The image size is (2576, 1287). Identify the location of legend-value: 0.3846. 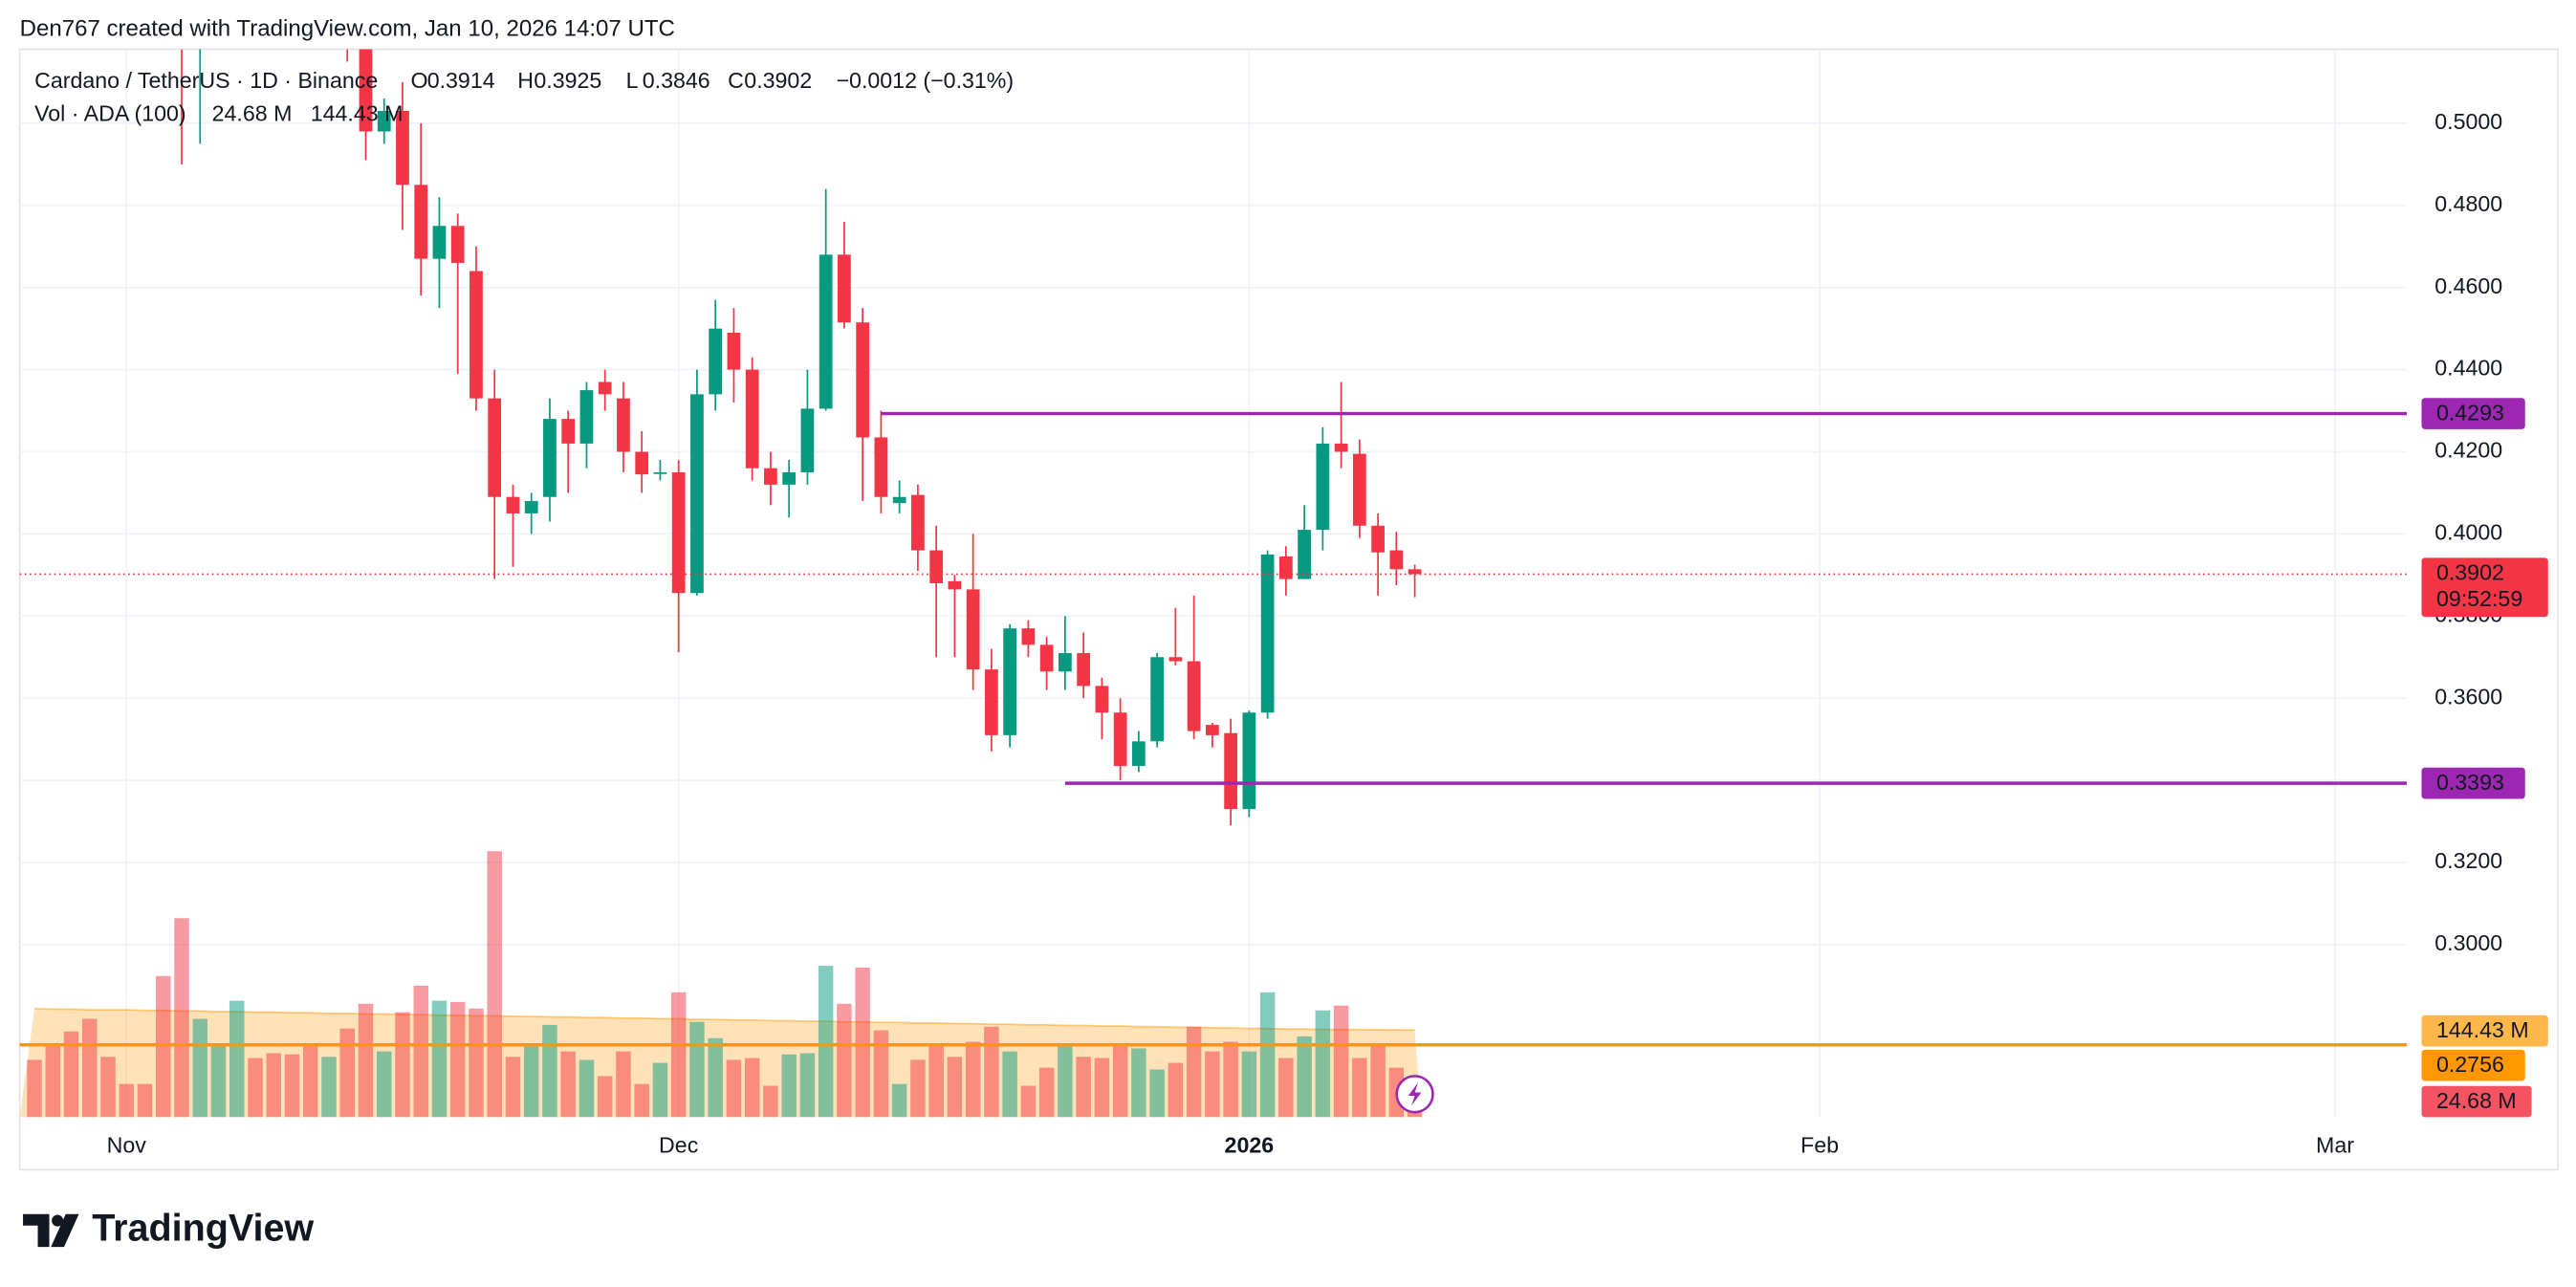
(676, 81).